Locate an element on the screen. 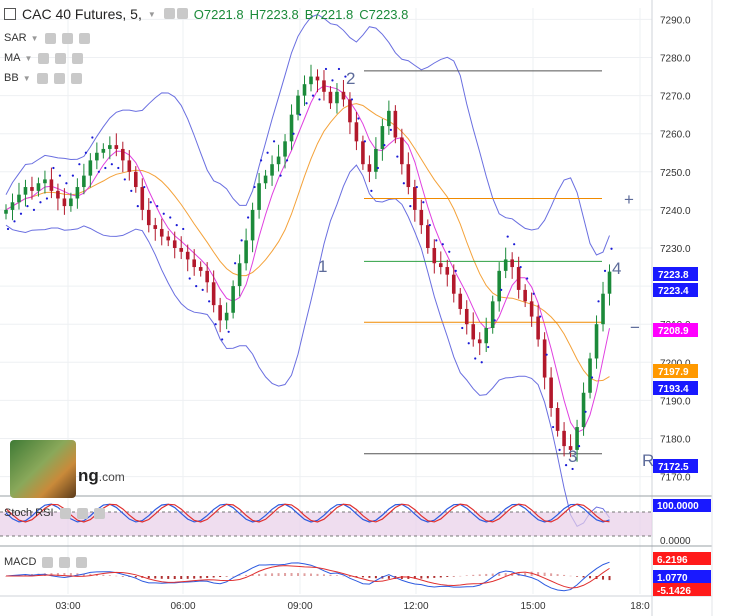 The height and width of the screenshot is (616, 752). stoch-band is located at coordinates (326, 524).